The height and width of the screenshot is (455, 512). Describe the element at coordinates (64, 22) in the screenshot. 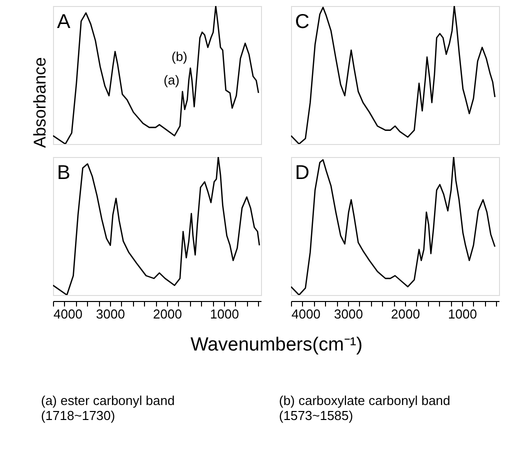

I see `chart-title: A` at that location.